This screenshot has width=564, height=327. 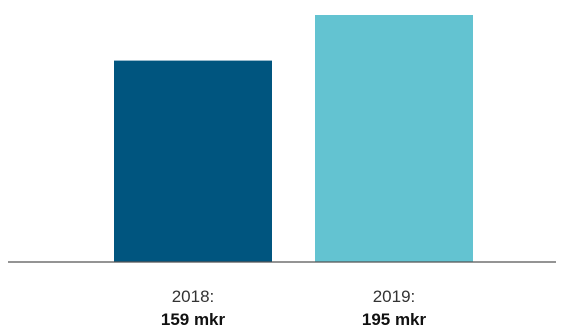 I want to click on value-label: 195 mkr, so click(x=394, y=318).